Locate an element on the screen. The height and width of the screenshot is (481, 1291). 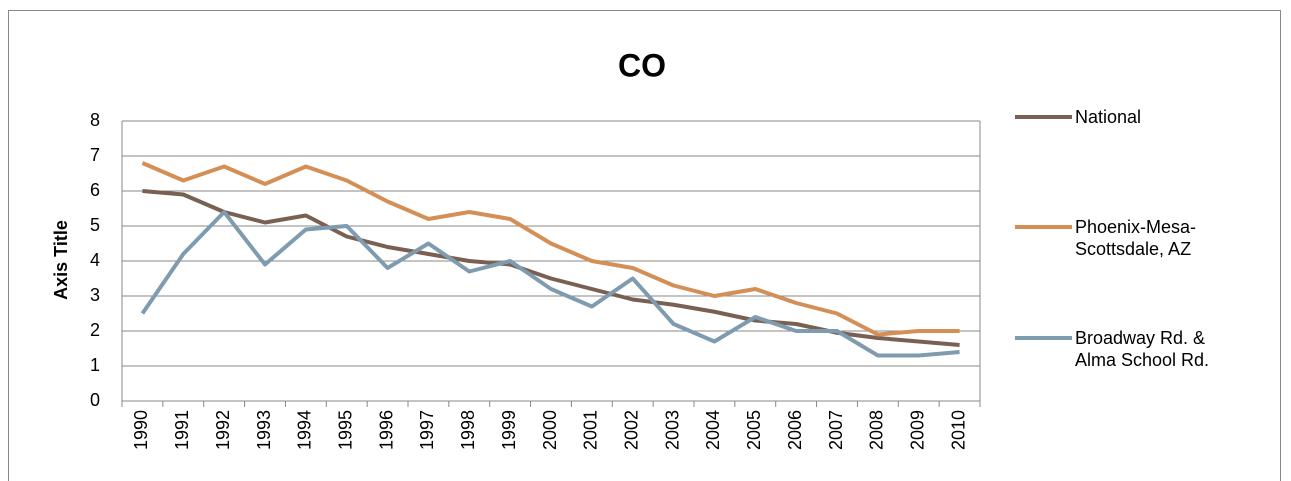
x-tick-label: 2006 is located at coordinates (795, 430).